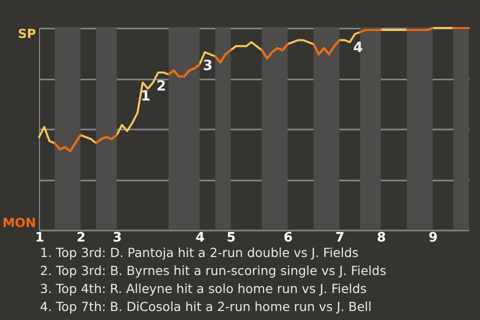 The width and height of the screenshot is (480, 320). I want to click on annotation: 2, so click(161, 86).